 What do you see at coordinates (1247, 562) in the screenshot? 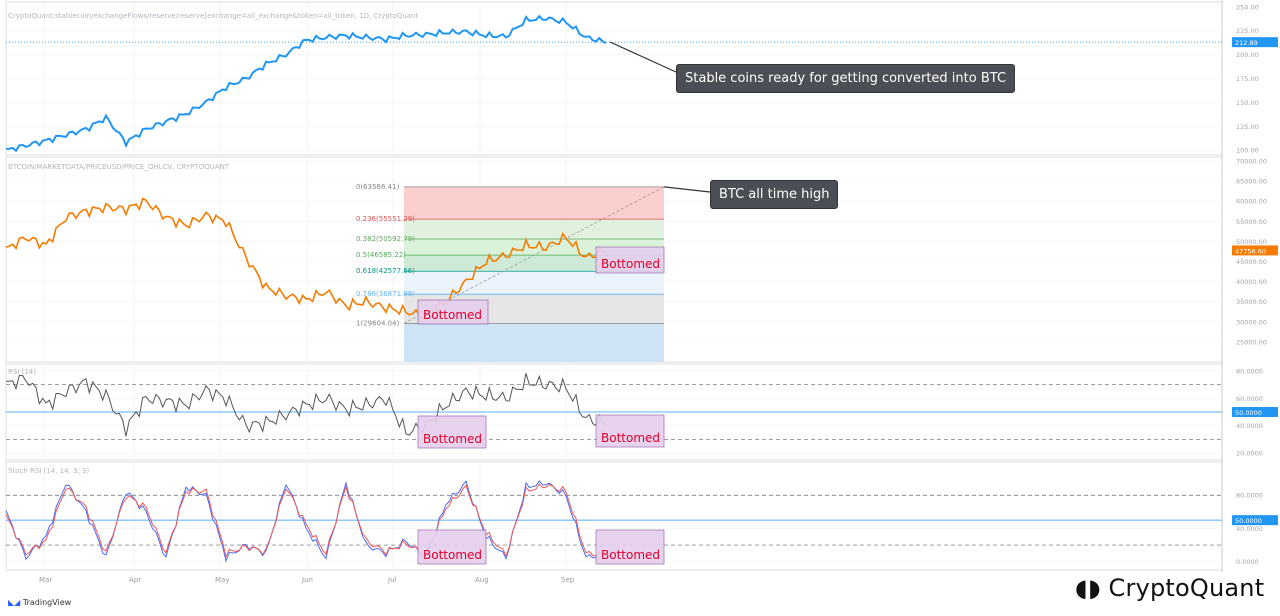
I see `y-tick-label: 0.0000` at bounding box center [1247, 562].